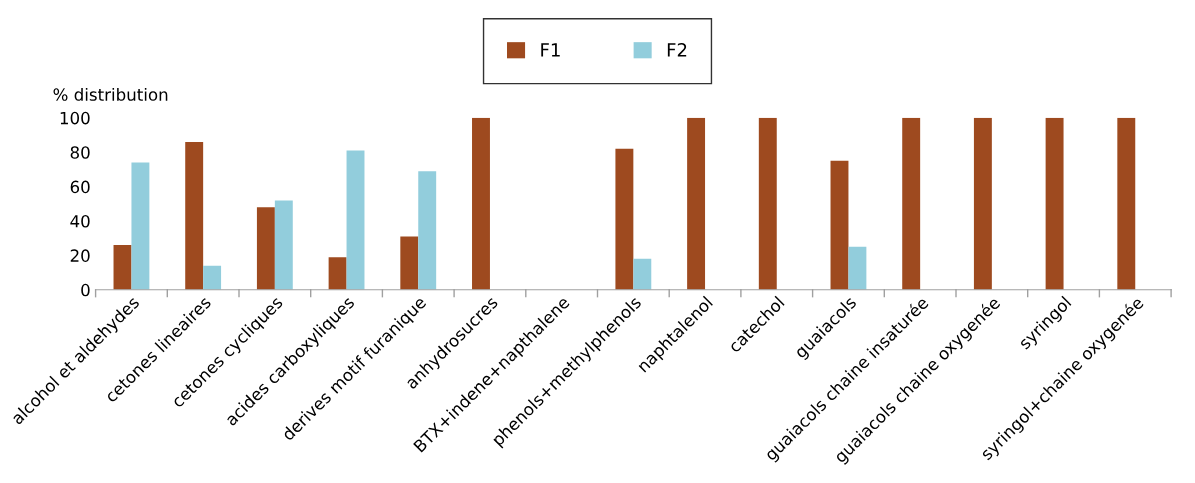  What do you see at coordinates (110, 94) in the screenshot?
I see `y-axis-title: % distribution` at bounding box center [110, 94].